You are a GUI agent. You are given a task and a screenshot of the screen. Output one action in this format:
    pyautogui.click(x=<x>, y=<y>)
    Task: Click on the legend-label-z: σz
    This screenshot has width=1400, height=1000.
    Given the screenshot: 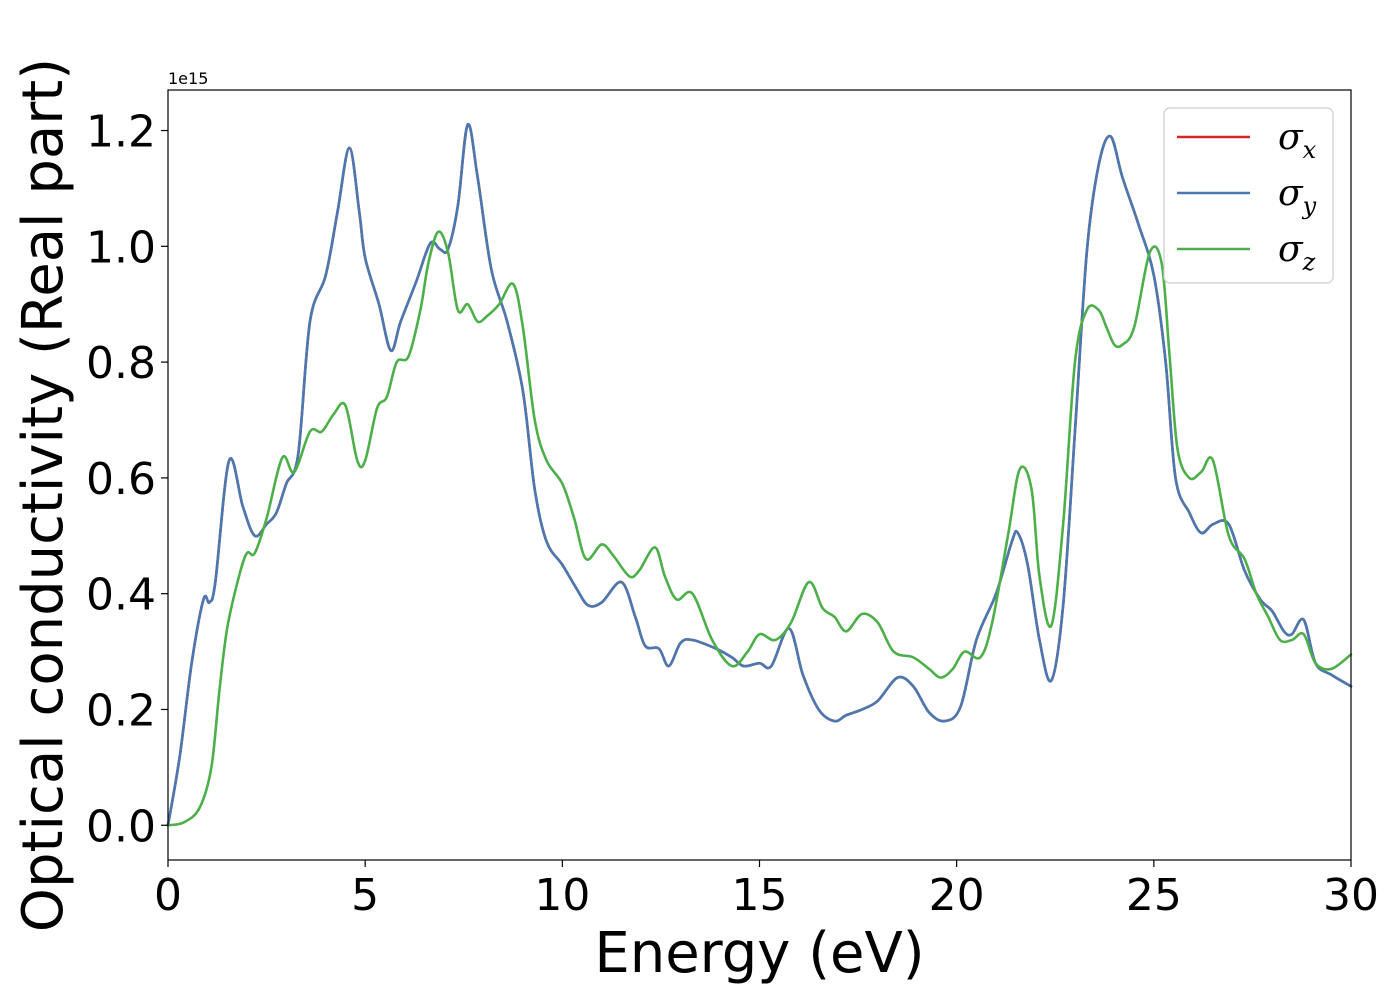 What is the action you would take?
    pyautogui.click(x=1297, y=252)
    